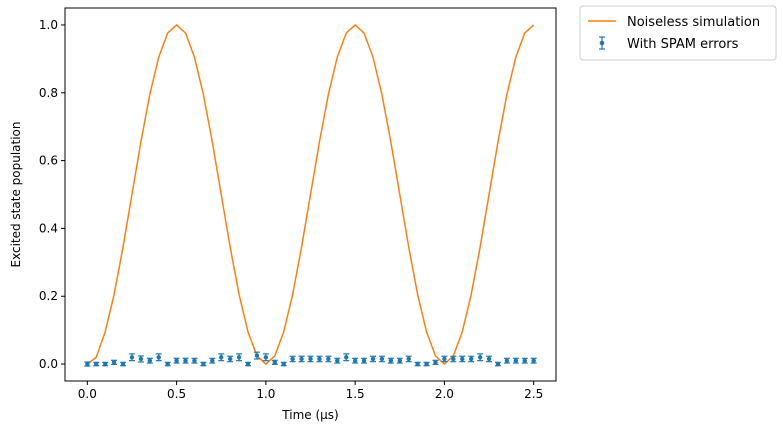  Describe the element at coordinates (355, 394) in the screenshot. I see `x-tick-label: 1.5` at that location.